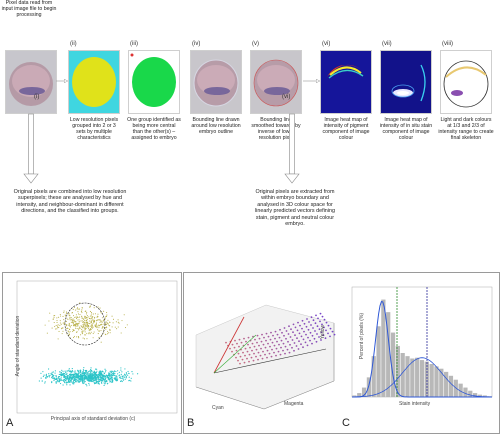 The height and width of the screenshot is (438, 500). I want to click on pixel-cloud, so click(280, 338).